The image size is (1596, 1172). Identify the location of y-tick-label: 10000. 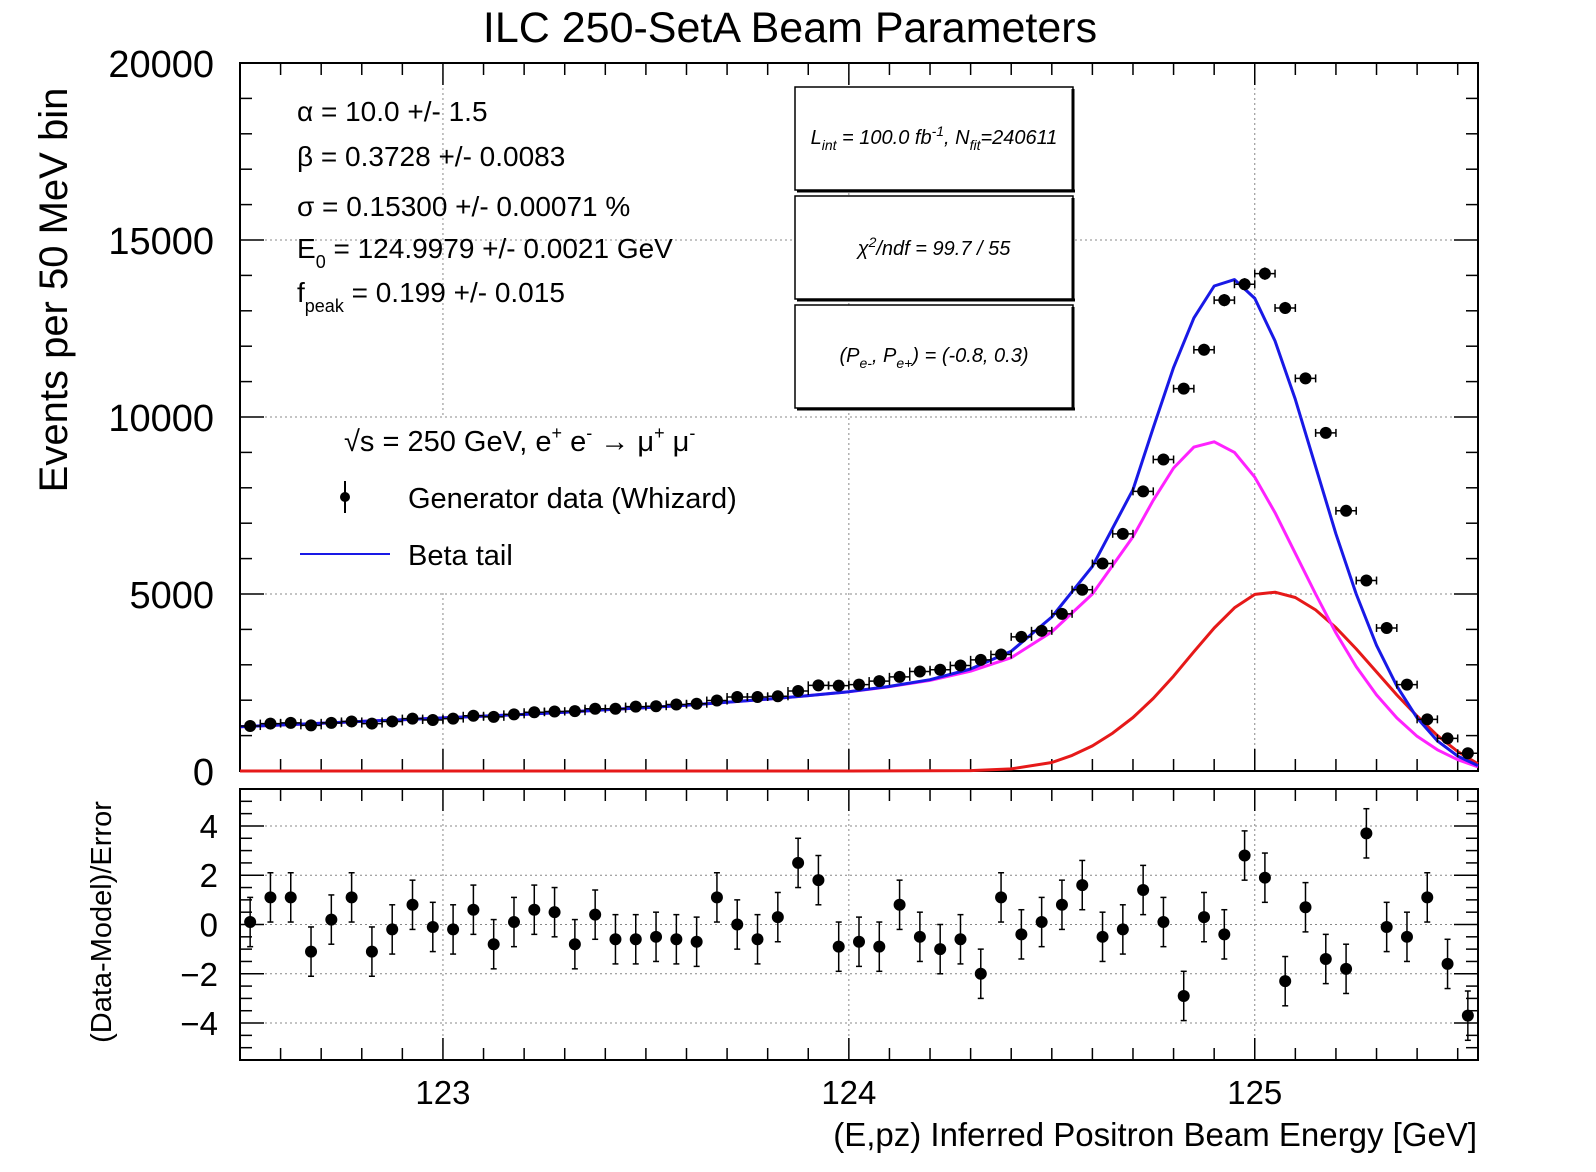
(161, 419).